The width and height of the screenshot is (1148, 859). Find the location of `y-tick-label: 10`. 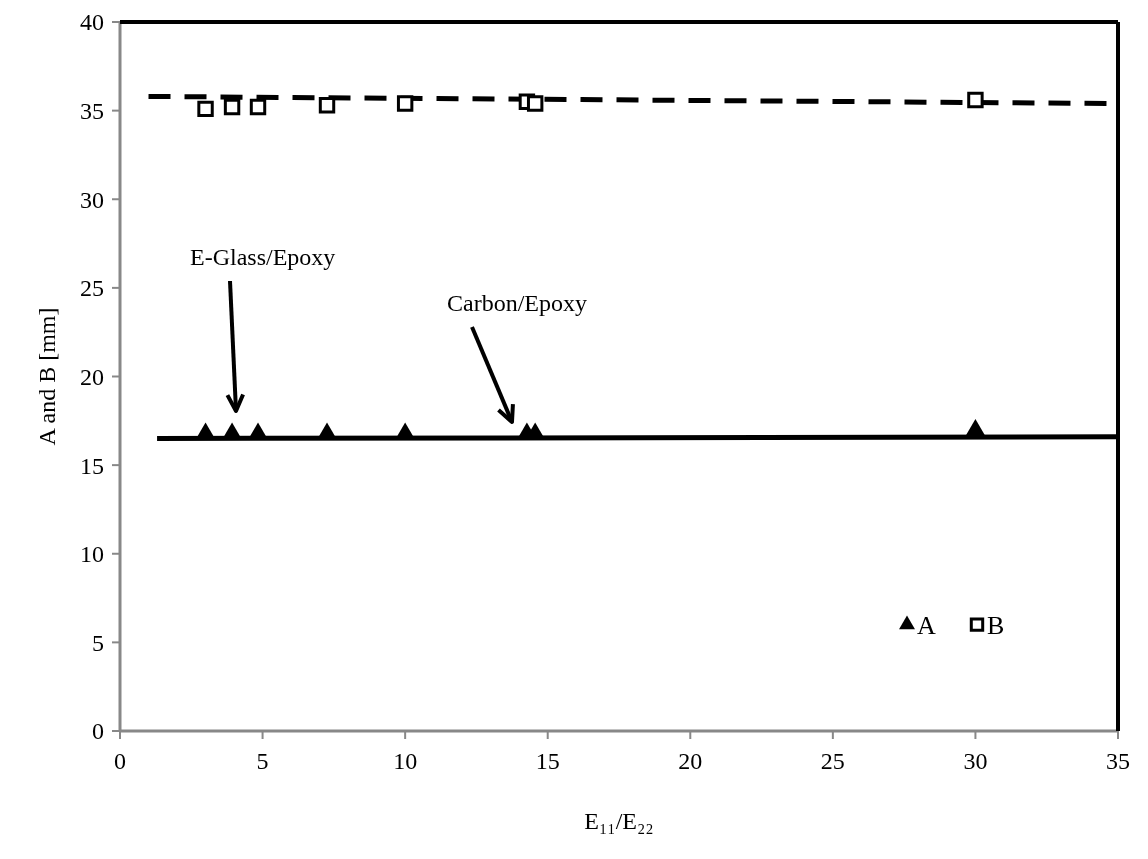

y-tick-label: 10 is located at coordinates (92, 554).